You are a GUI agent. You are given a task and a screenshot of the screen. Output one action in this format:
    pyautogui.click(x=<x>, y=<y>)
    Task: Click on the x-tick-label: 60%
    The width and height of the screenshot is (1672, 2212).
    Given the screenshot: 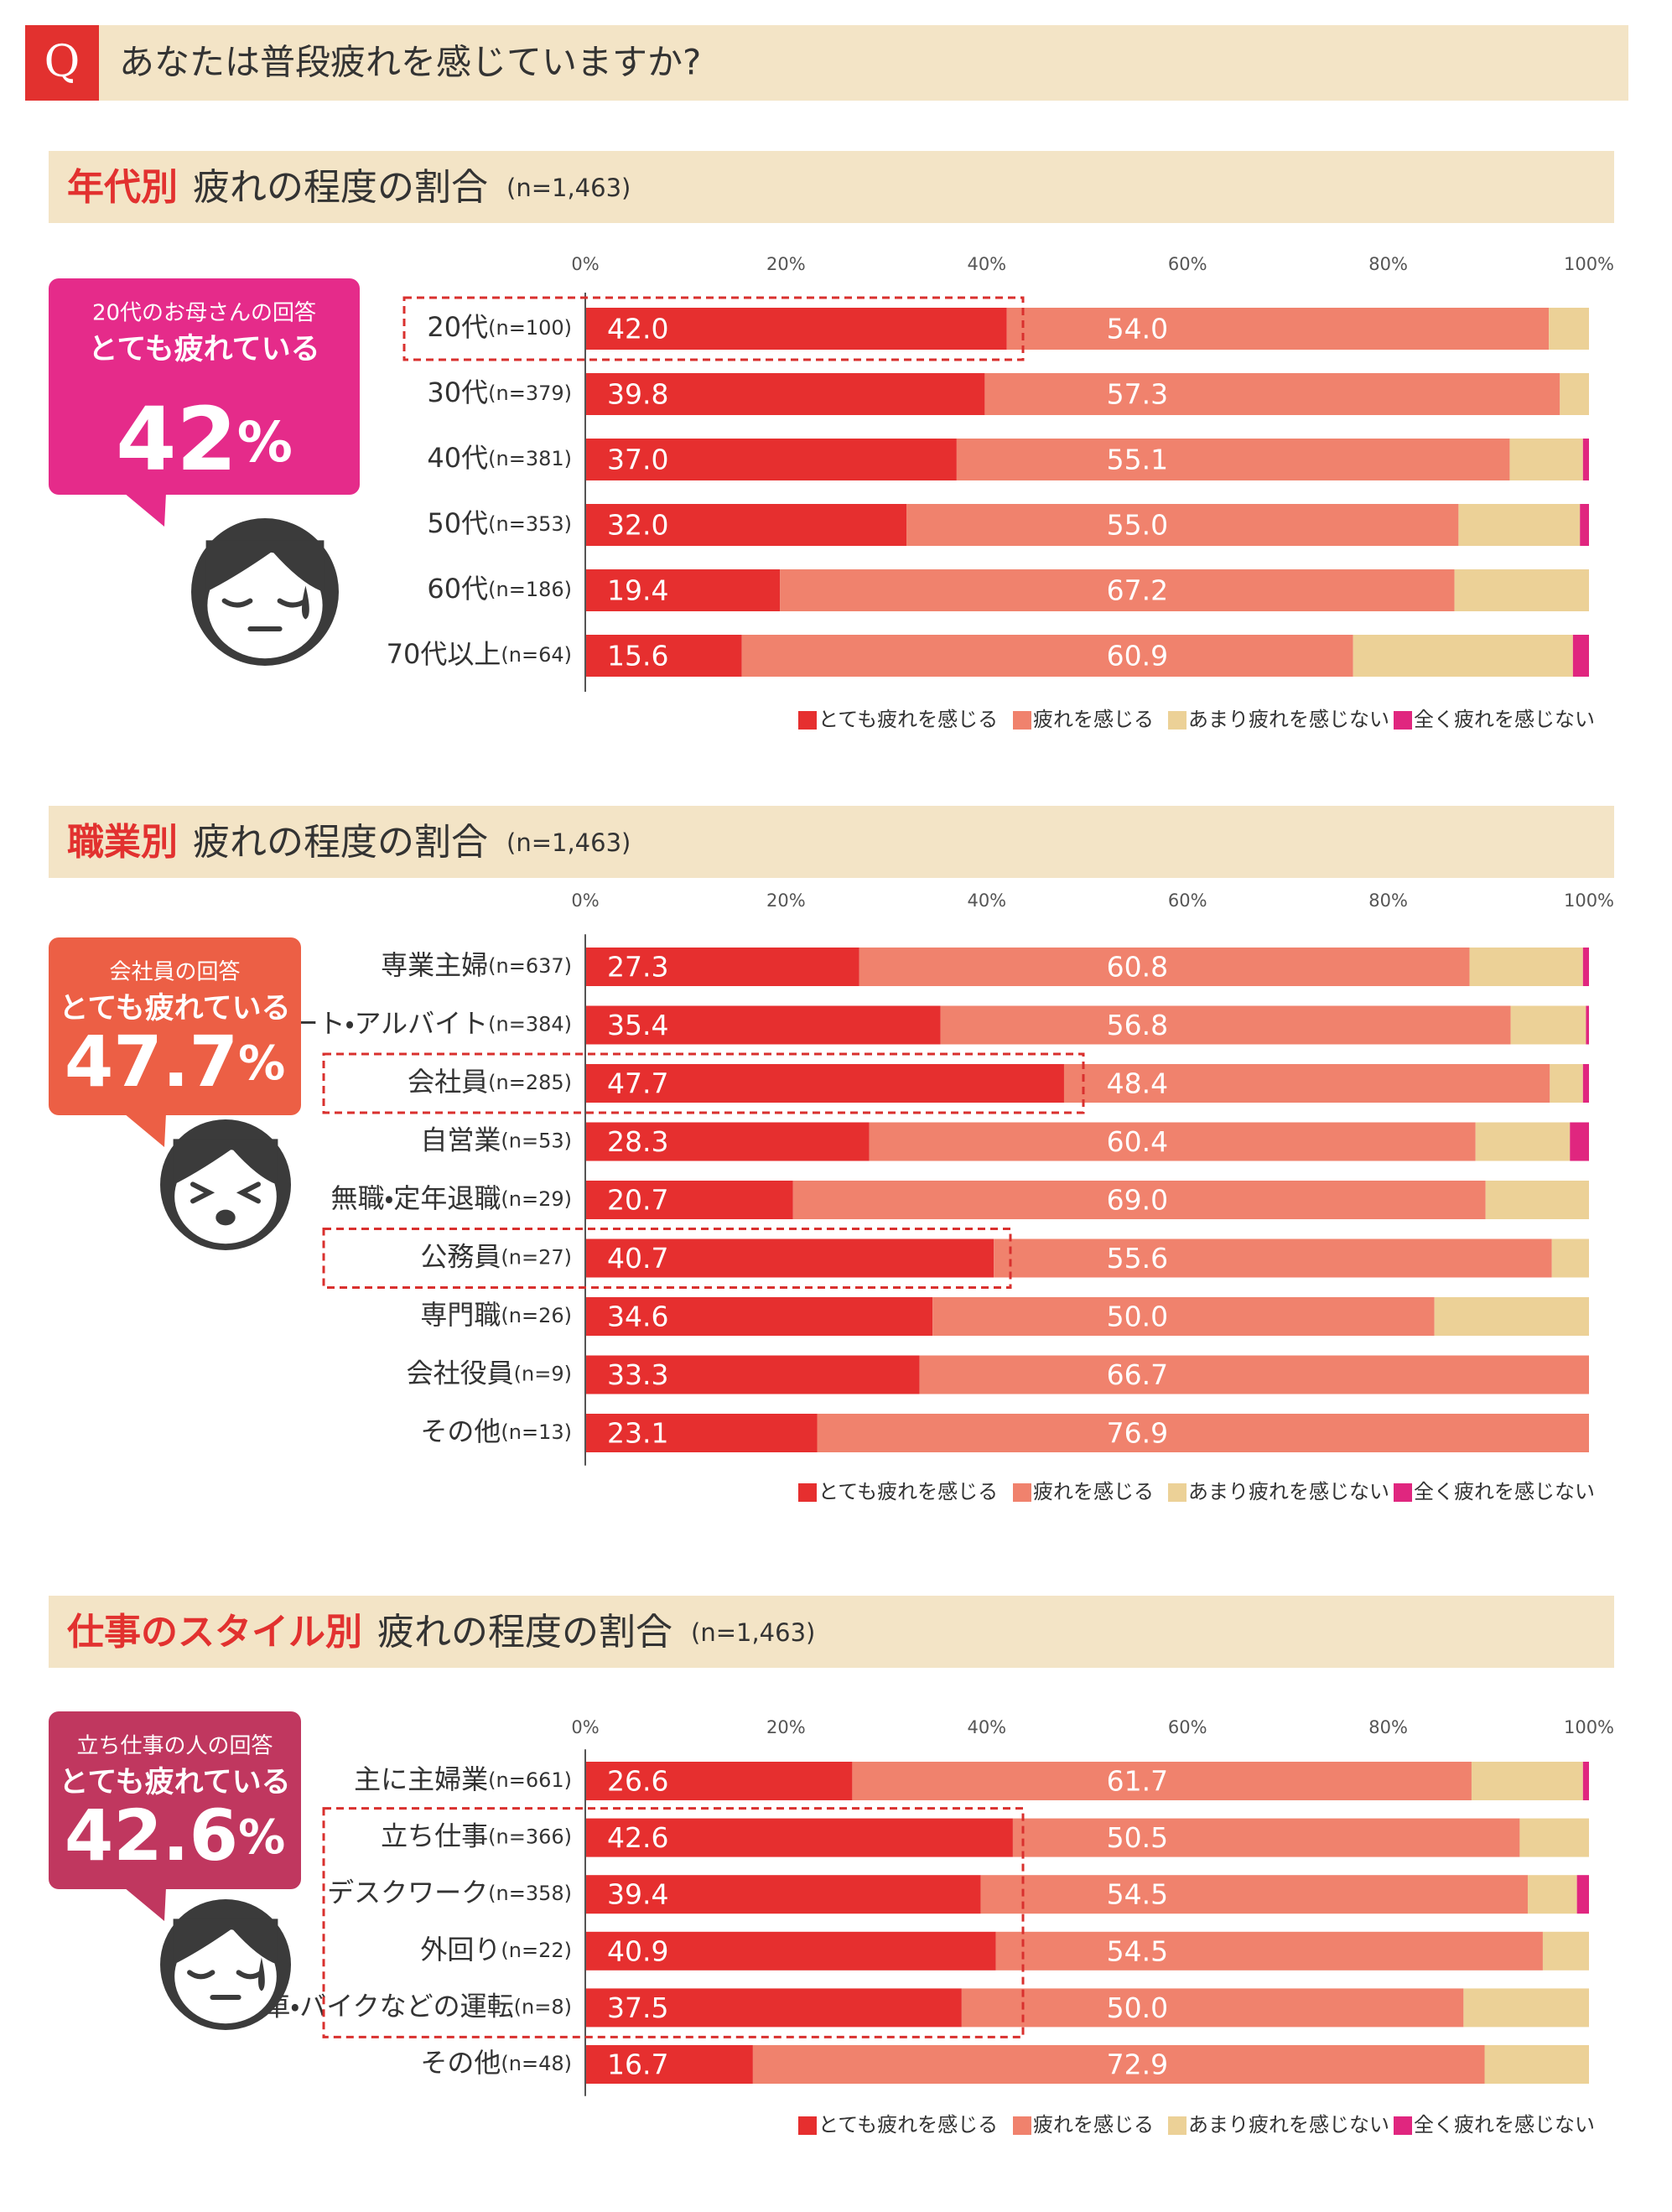 What is the action you would take?
    pyautogui.click(x=1187, y=264)
    